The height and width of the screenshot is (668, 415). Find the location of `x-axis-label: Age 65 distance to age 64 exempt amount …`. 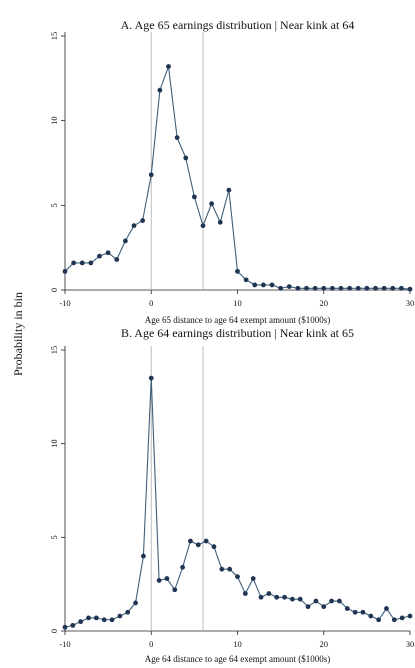

x-axis-label: Age 65 distance to age 64 exempt amount … is located at coordinates (237, 320).